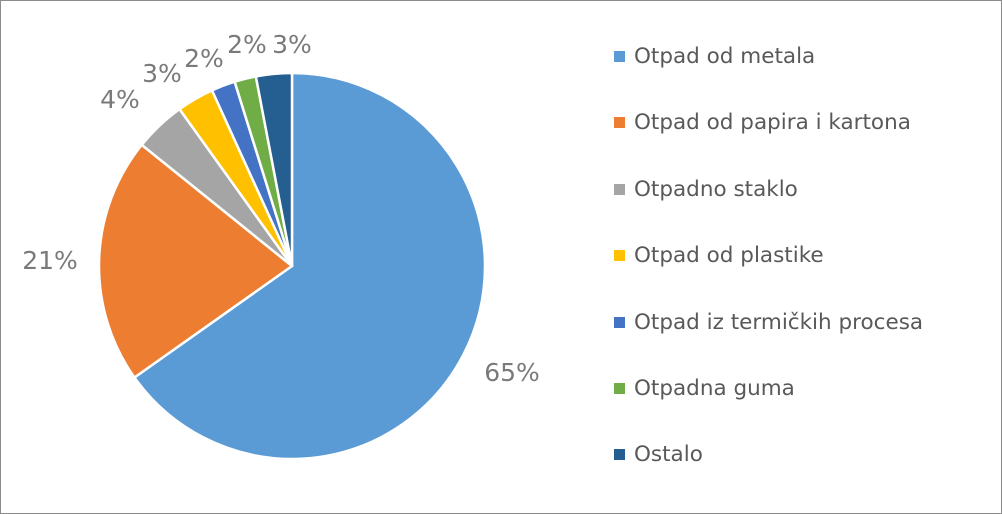 This screenshot has width=1002, height=514. I want to click on legend-label: Ostalo, so click(668, 455).